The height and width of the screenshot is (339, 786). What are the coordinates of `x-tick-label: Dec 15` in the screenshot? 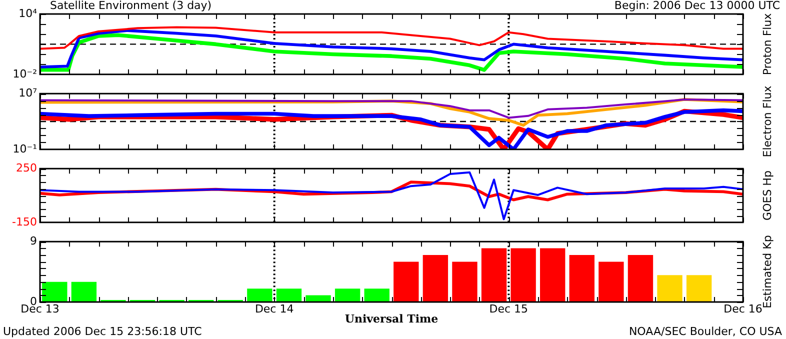 It's located at (508, 309).